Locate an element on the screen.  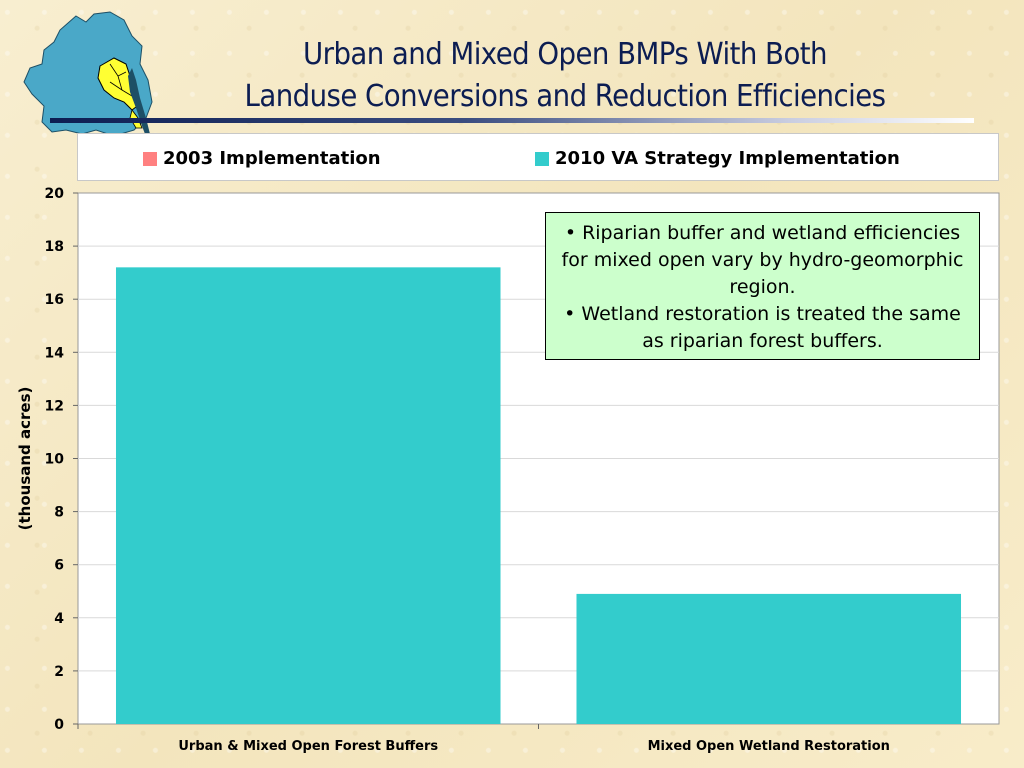
y-tick-label: 6 is located at coordinates (59, 566).